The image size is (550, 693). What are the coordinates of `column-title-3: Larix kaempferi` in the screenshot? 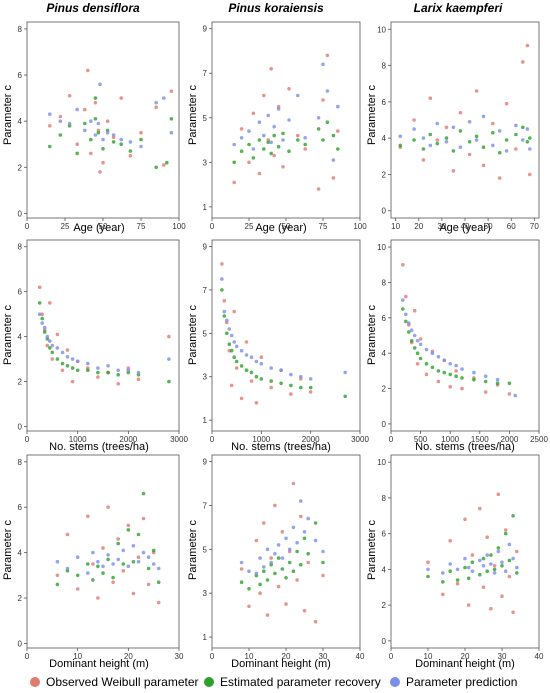 It's located at (458, 8).